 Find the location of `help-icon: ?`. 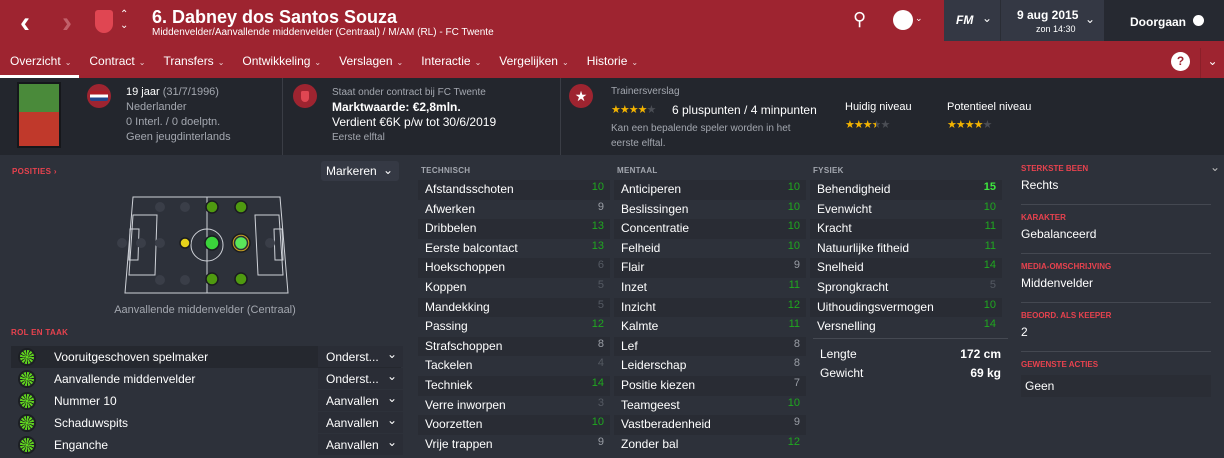

help-icon: ? is located at coordinates (1180, 61).